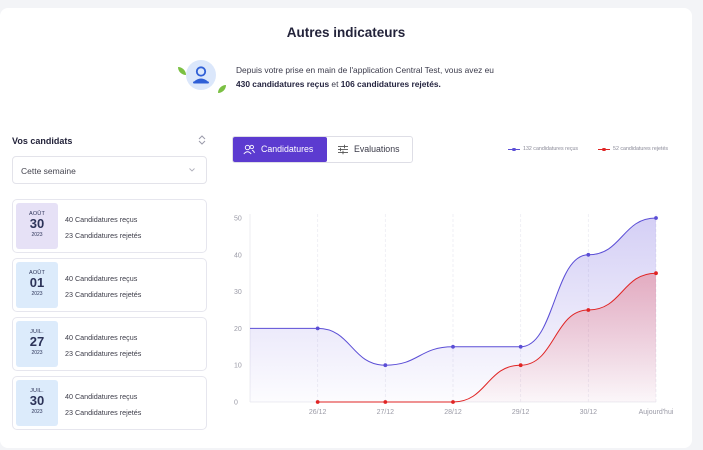 This screenshot has height=450, width=703. What do you see at coordinates (202, 140) in the screenshot?
I see `sort-icon` at bounding box center [202, 140].